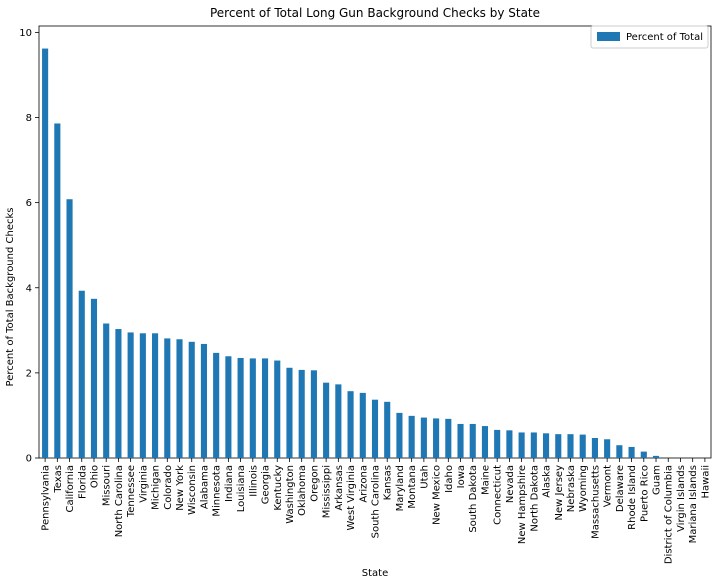 This screenshot has height=585, width=717. I want to click on x-tick-label: Puerto Rico, so click(644, 493).